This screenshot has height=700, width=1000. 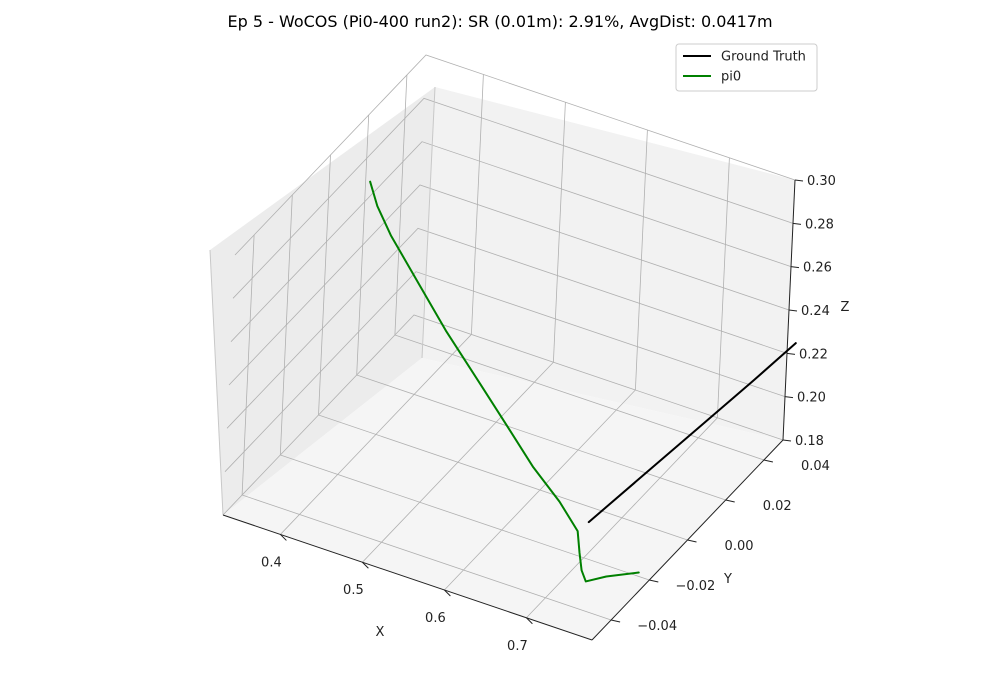 I want to click on z-tick-label: 0.20, so click(x=811, y=398).